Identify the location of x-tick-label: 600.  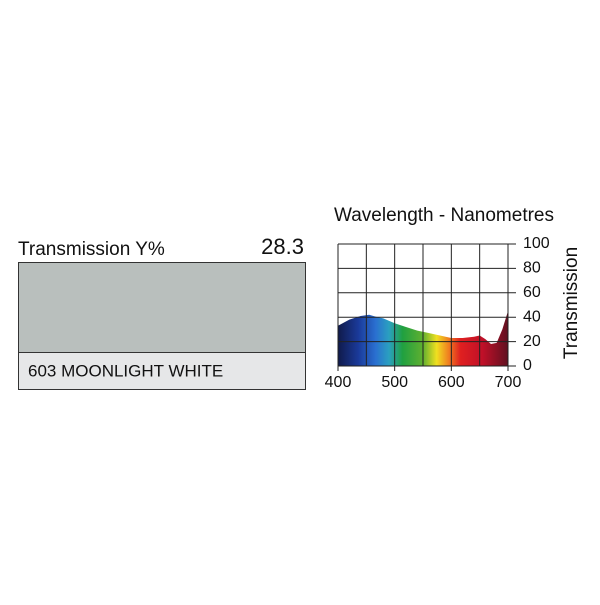
(451, 382).